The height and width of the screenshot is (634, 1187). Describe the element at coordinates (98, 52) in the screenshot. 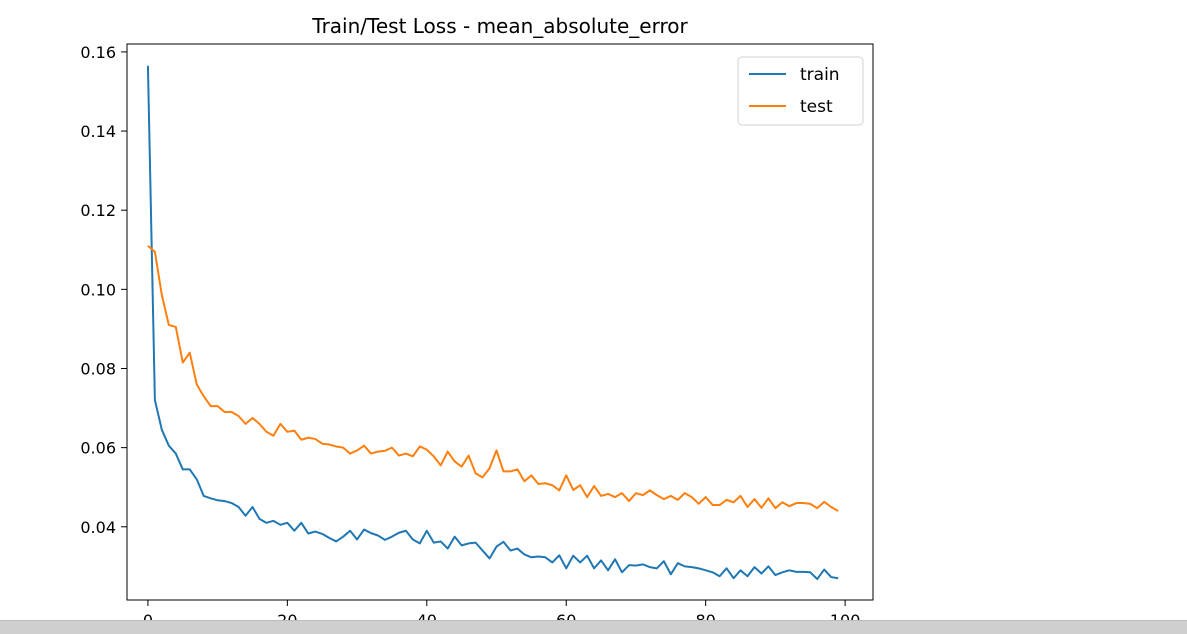

I see `y-tick-label: 0.16` at that location.